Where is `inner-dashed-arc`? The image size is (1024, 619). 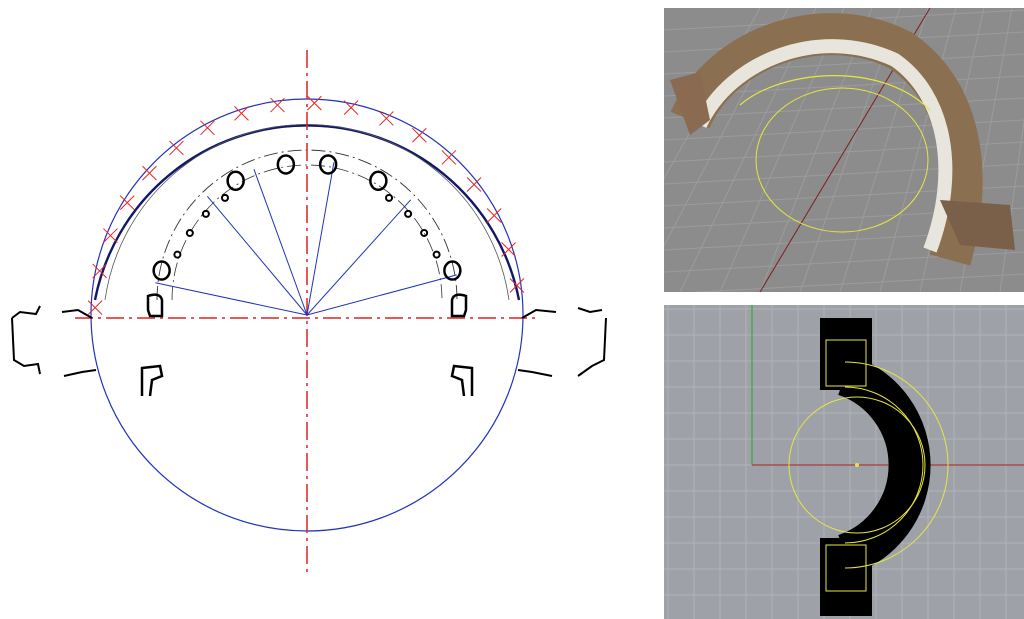 inner-dashed-arc is located at coordinates (307, 232).